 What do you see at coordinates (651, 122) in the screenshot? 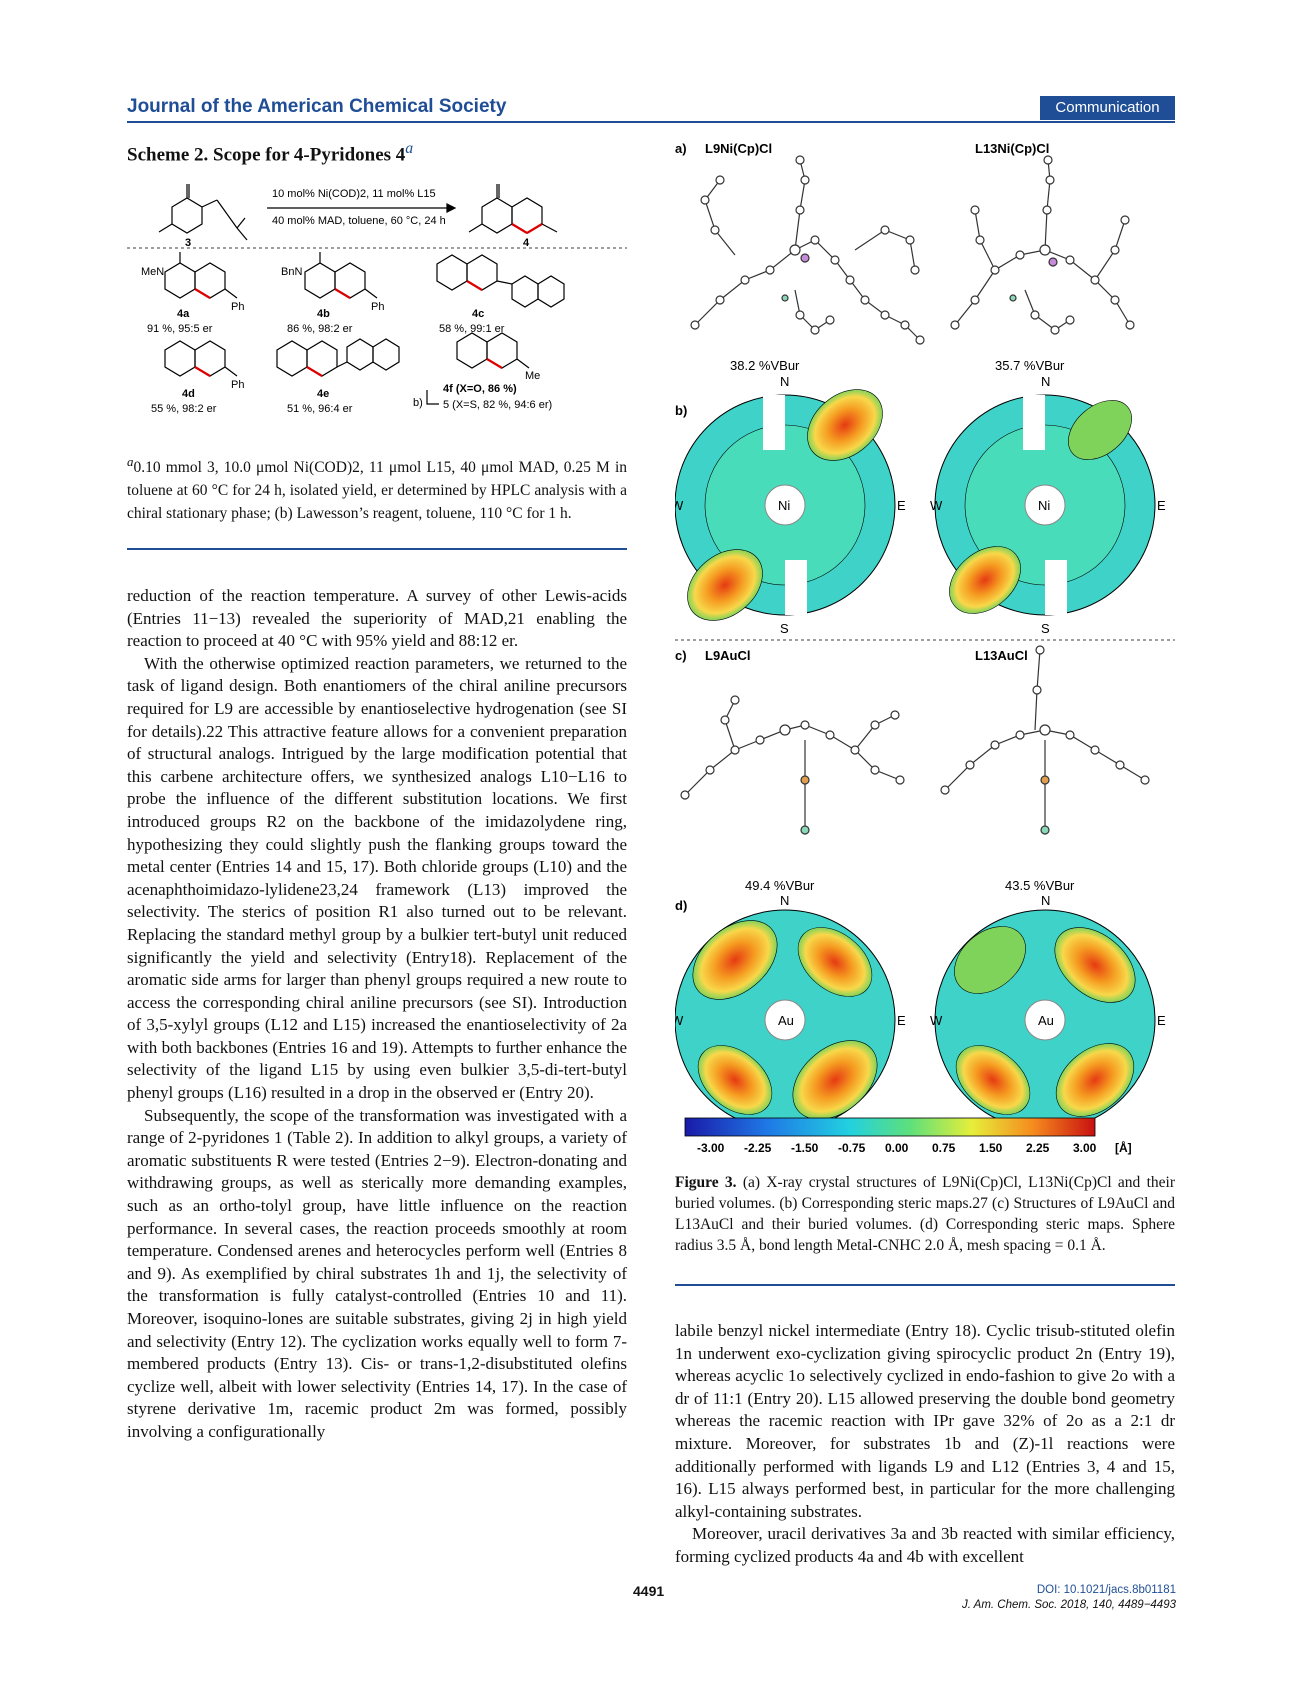
I see `header-rule` at bounding box center [651, 122].